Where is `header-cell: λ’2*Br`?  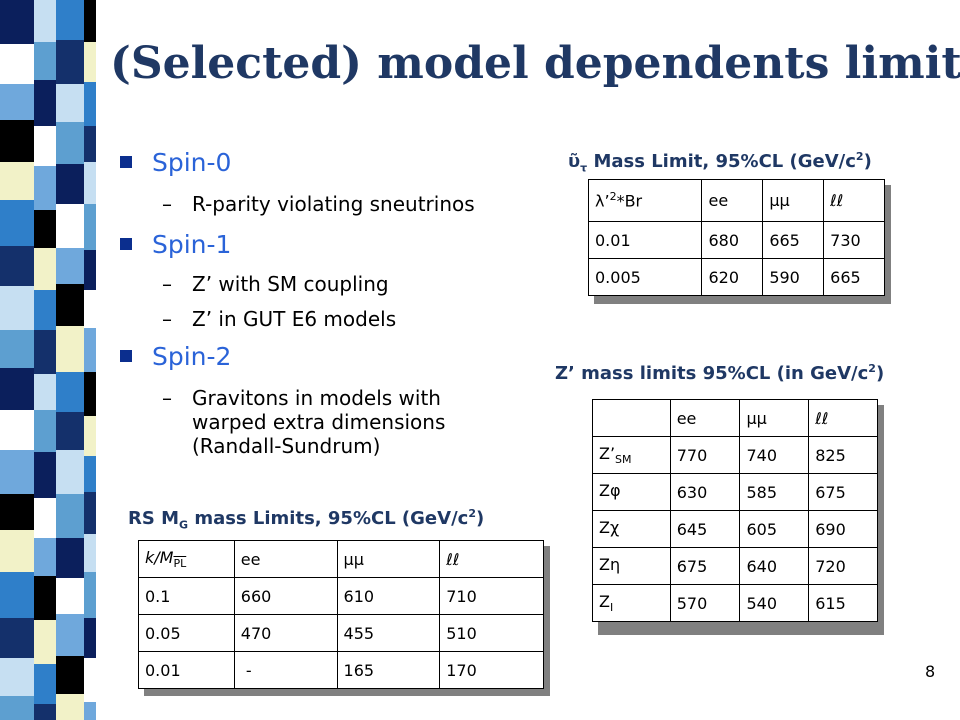
header-cell: λ’2*Br is located at coordinates (645, 200).